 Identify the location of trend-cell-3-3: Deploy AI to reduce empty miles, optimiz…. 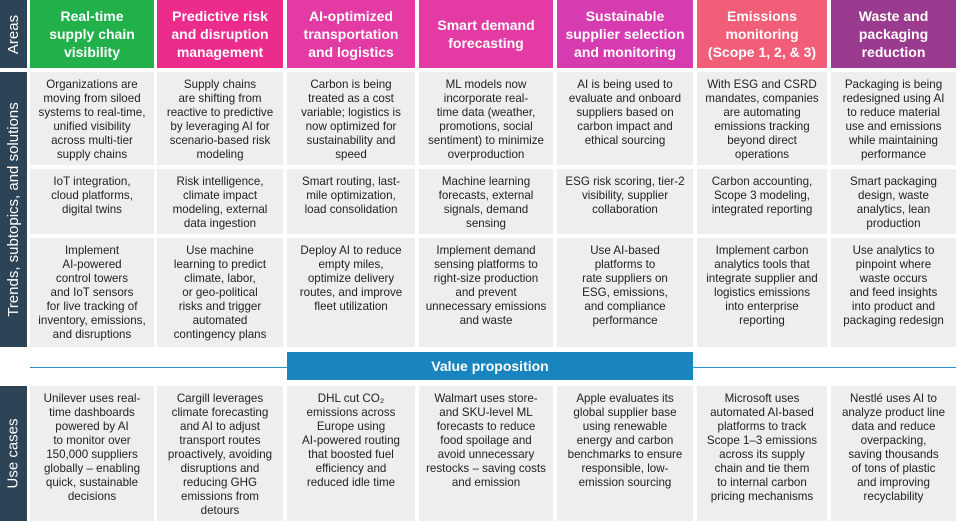
(351, 292).